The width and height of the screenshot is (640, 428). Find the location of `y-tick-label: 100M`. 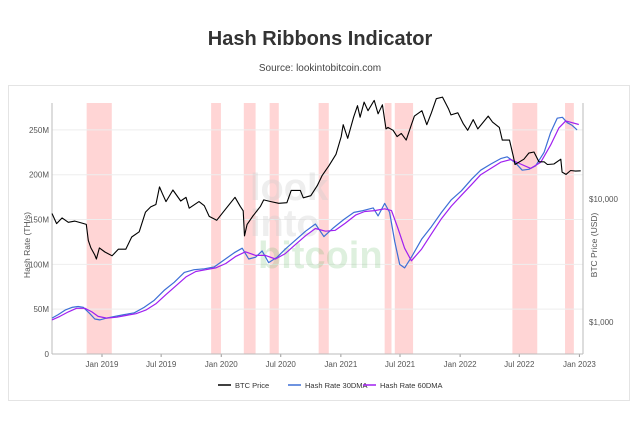

y-tick-label: 100M is located at coordinates (39, 264).